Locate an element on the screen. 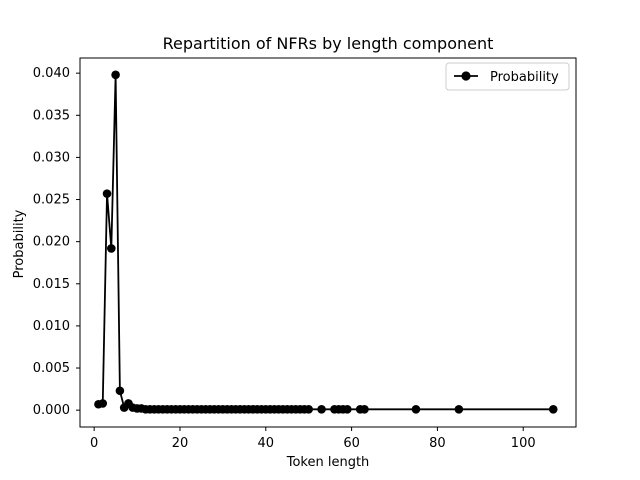 This screenshot has height=480, width=640. y-tick-label: 0.000 is located at coordinates (51, 410).